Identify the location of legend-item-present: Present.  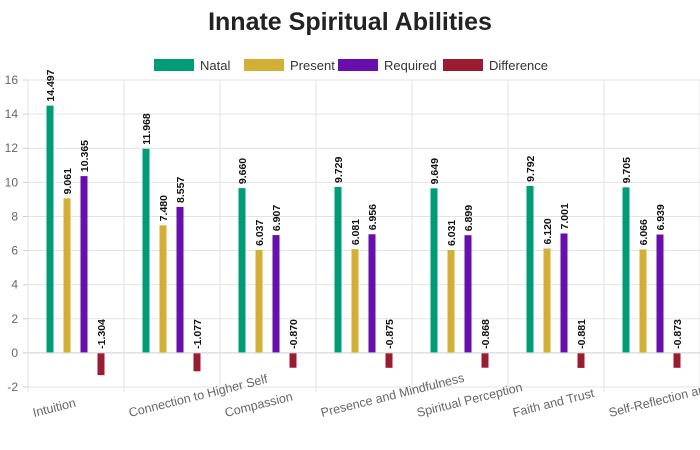
(289, 65).